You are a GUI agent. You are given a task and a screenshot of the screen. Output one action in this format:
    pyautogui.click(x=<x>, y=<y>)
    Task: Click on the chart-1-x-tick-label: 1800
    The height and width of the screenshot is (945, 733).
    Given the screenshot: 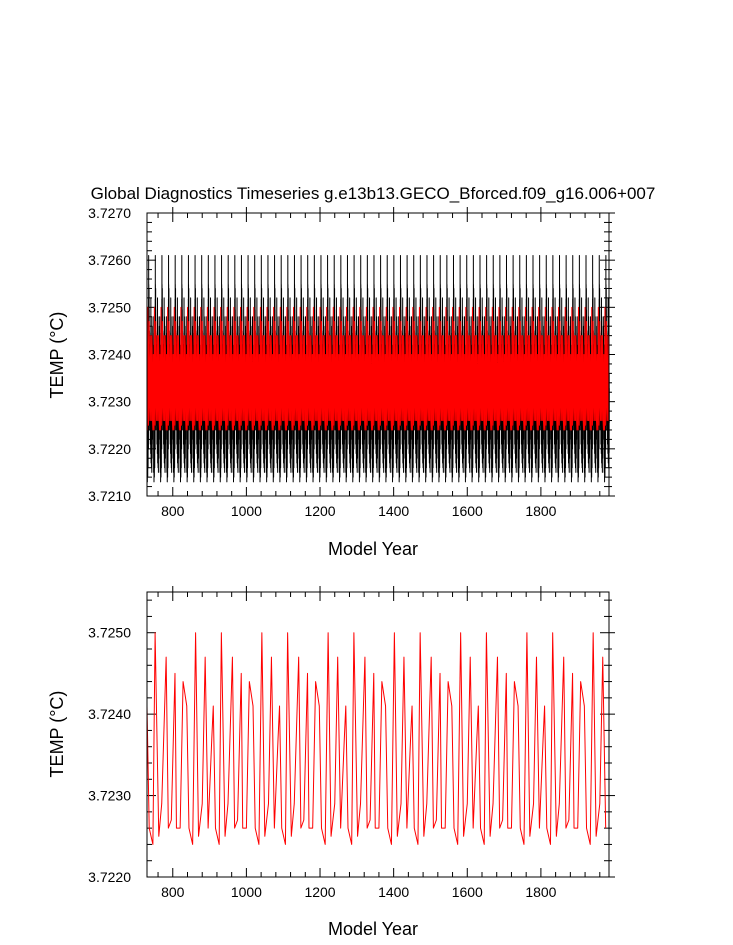 What is the action you would take?
    pyautogui.click(x=540, y=511)
    